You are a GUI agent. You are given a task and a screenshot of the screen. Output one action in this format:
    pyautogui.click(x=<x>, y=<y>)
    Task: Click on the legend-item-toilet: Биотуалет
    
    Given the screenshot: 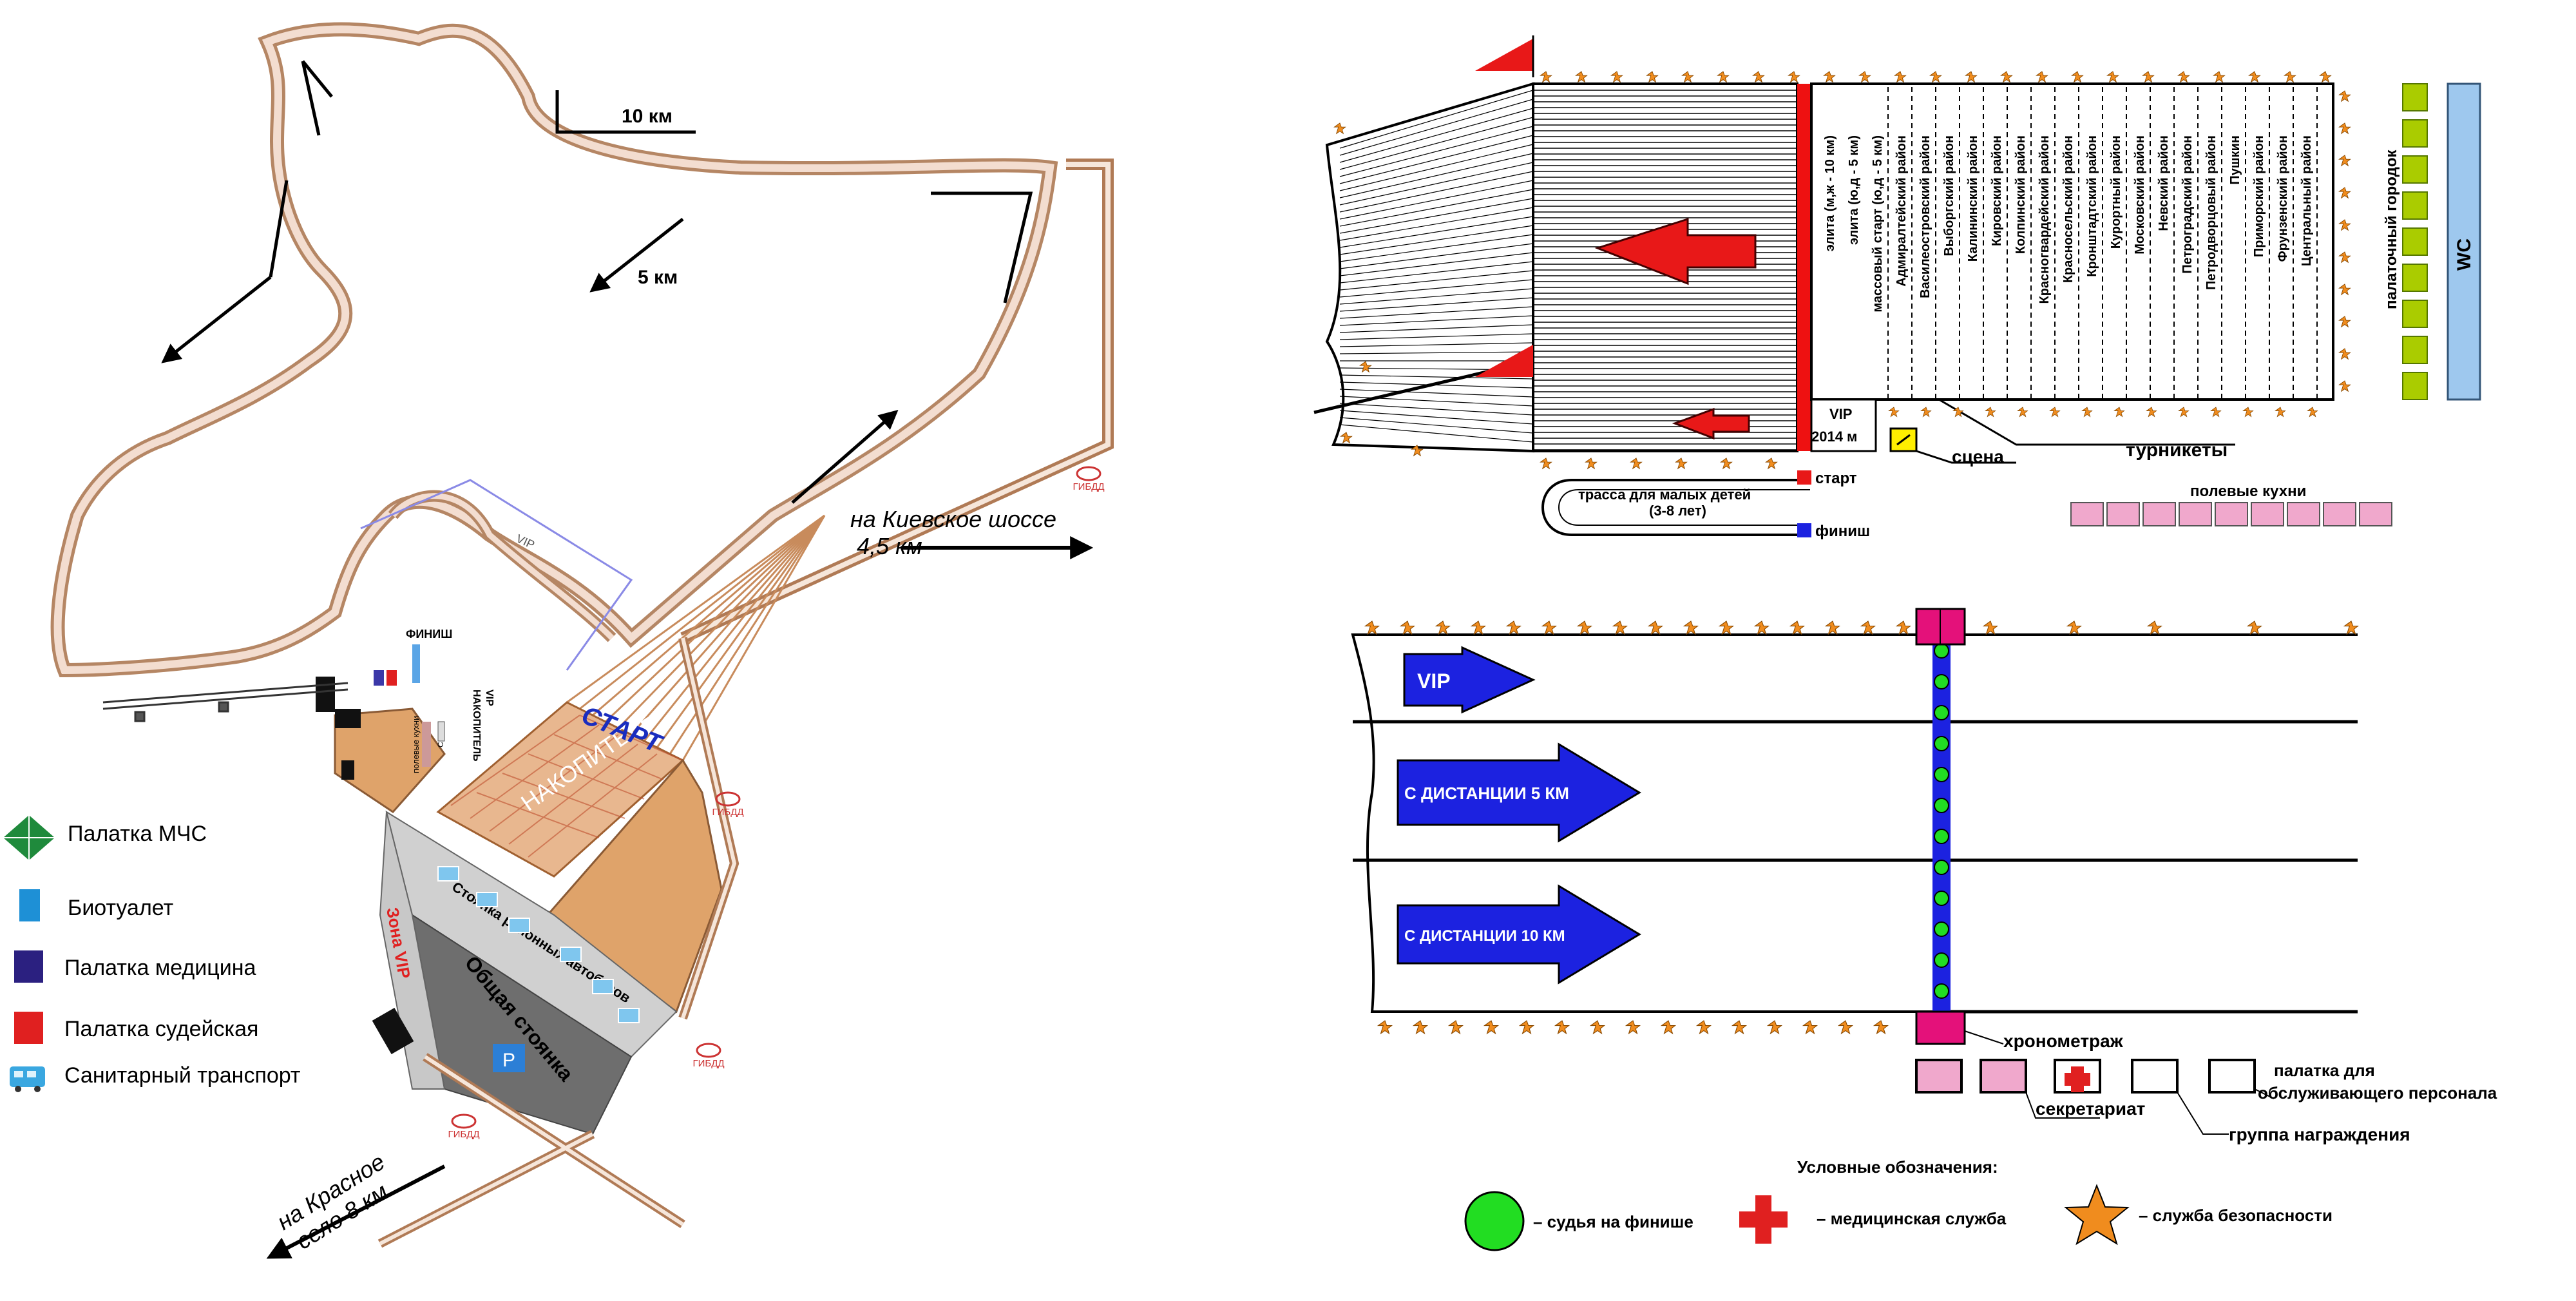 What is the action you would take?
    pyautogui.click(x=96, y=905)
    